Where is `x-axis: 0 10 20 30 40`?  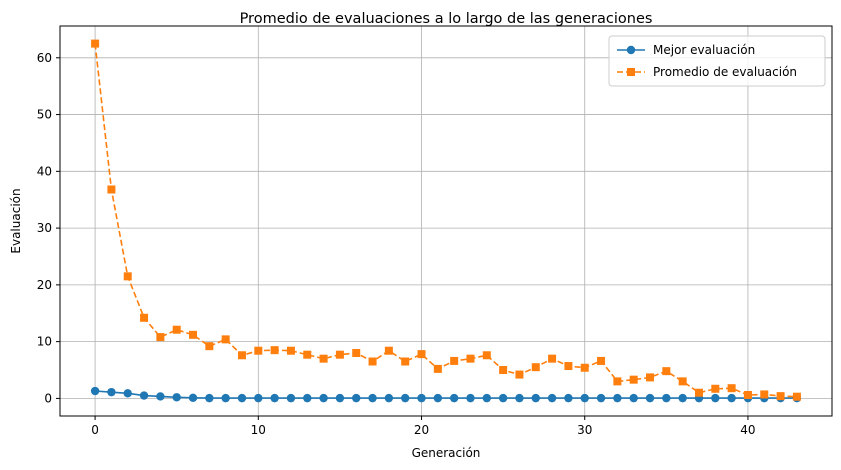 x-axis: 0 10 20 30 40 is located at coordinates (423, 426).